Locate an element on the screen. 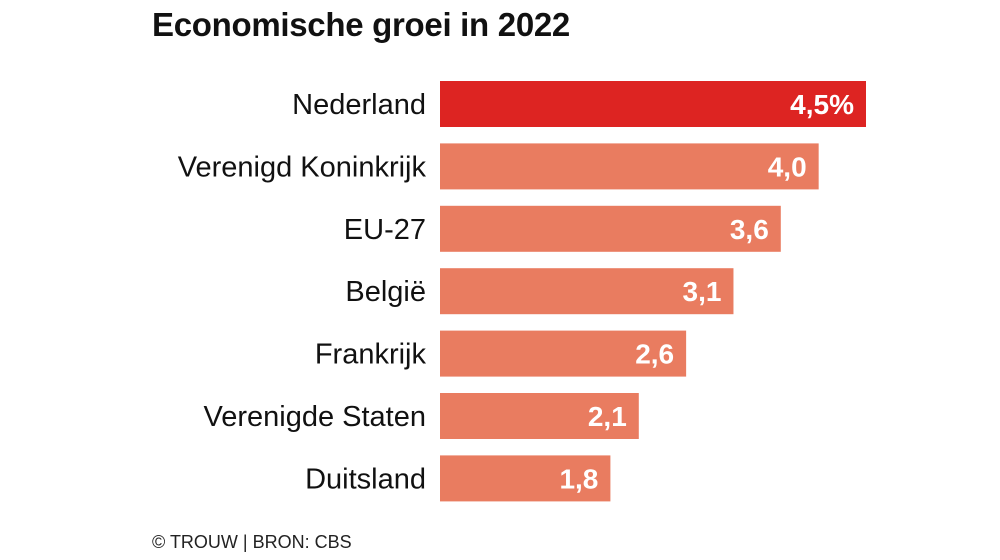 This screenshot has height=560, width=1000. data-label: 2,6 is located at coordinates (654, 354).